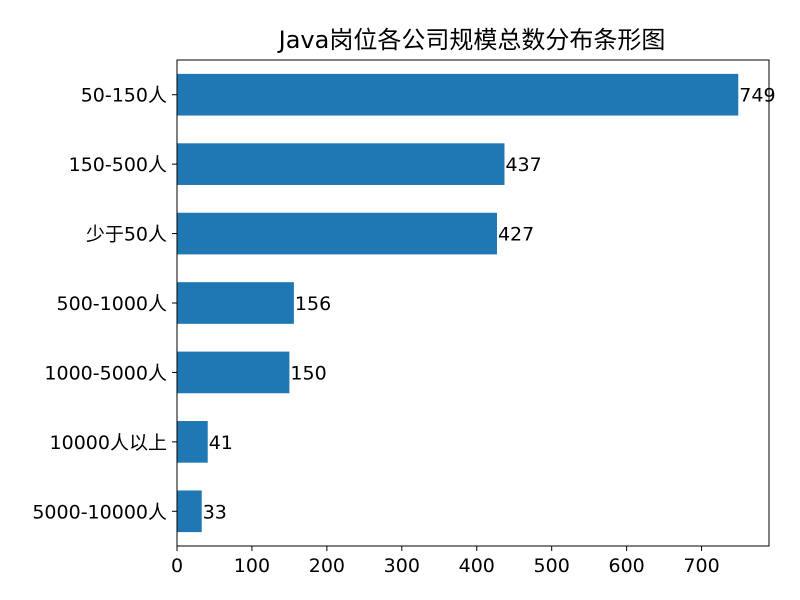 This screenshot has height=600, width=800. What do you see at coordinates (112, 304) in the screenshot?
I see `y-tick-label-4: 500-1000人` at bounding box center [112, 304].